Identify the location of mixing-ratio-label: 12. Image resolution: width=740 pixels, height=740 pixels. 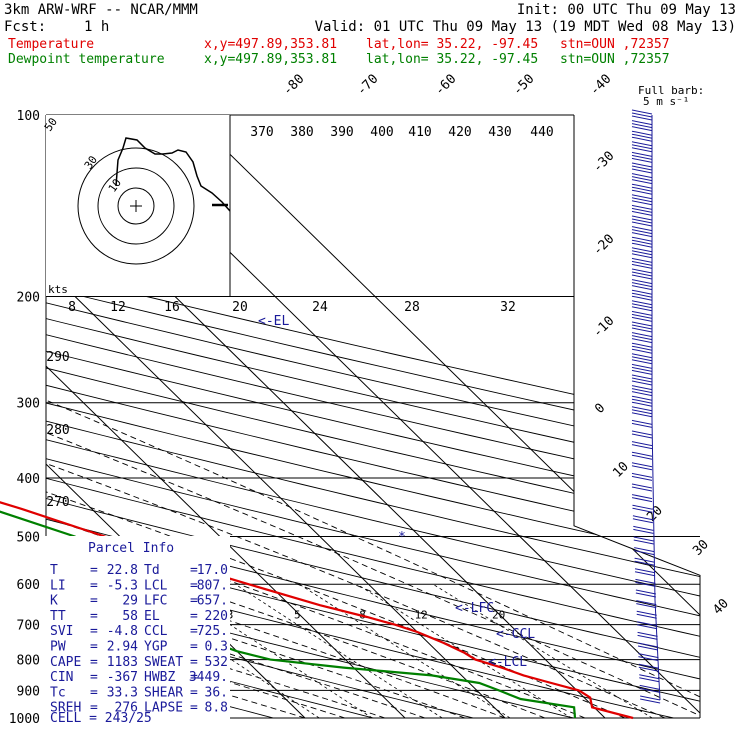
(421, 615).